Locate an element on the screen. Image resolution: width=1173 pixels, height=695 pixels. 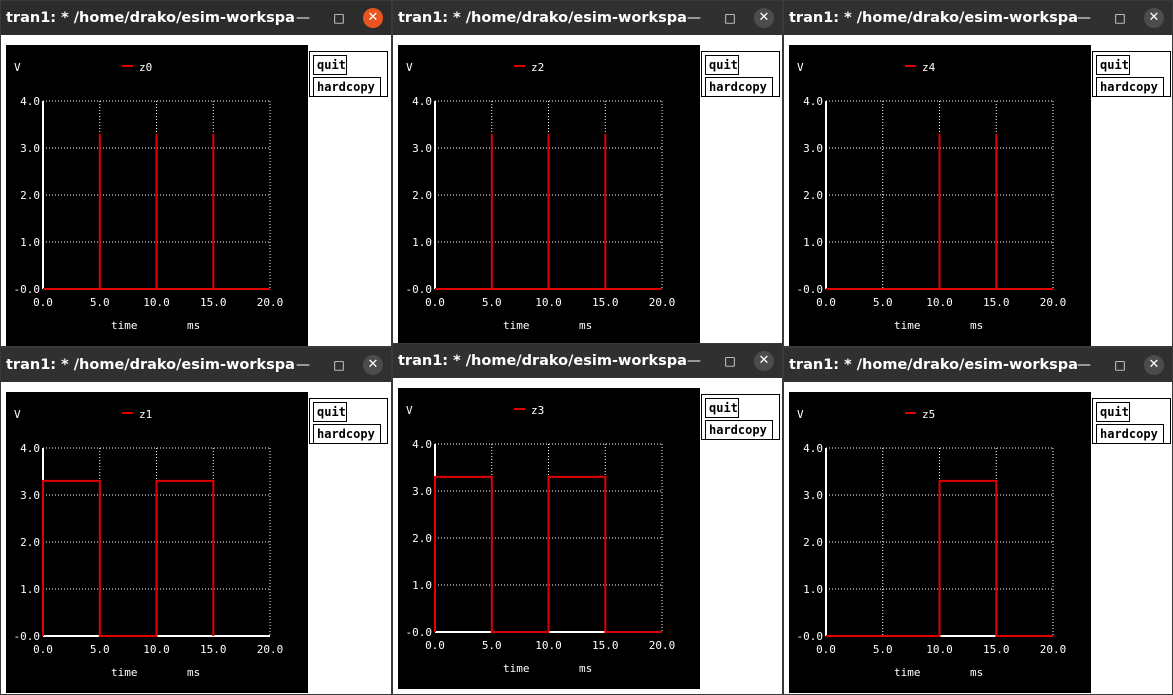
series-line-z2 is located at coordinates (548, 211).